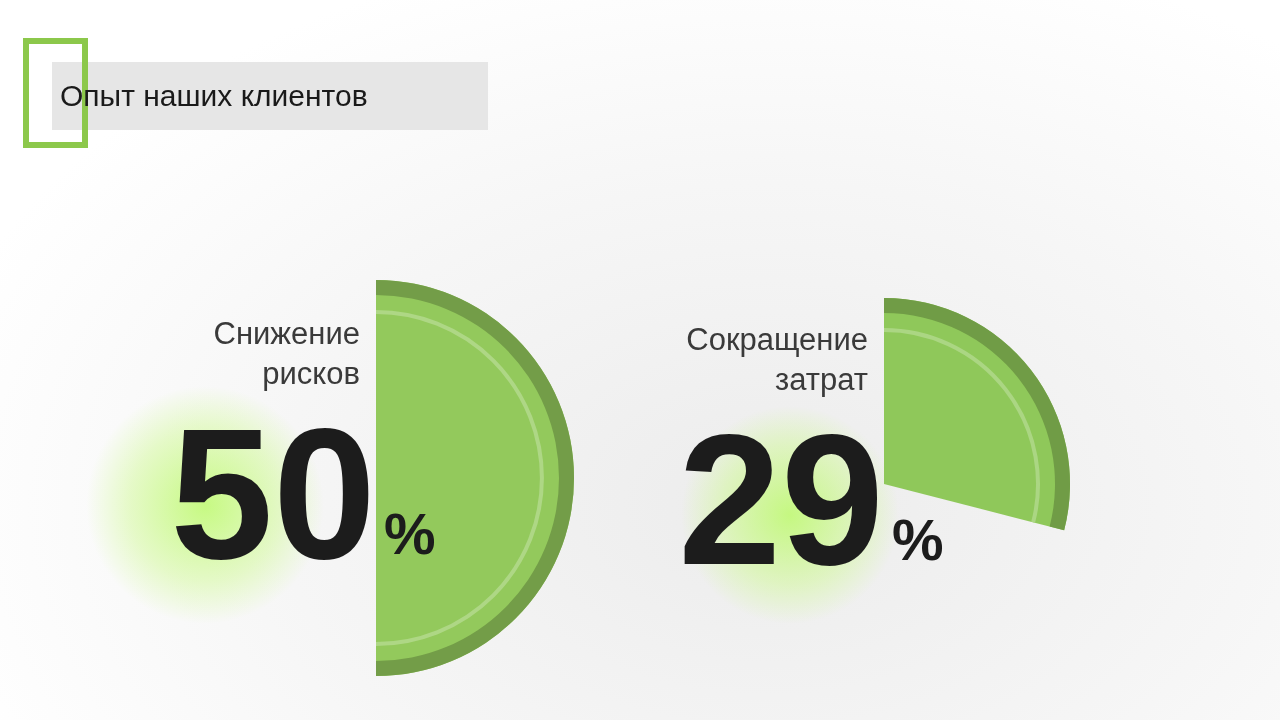 The width and height of the screenshot is (1280, 720). What do you see at coordinates (811, 500) in the screenshot?
I see `data-label: 29%` at bounding box center [811, 500].